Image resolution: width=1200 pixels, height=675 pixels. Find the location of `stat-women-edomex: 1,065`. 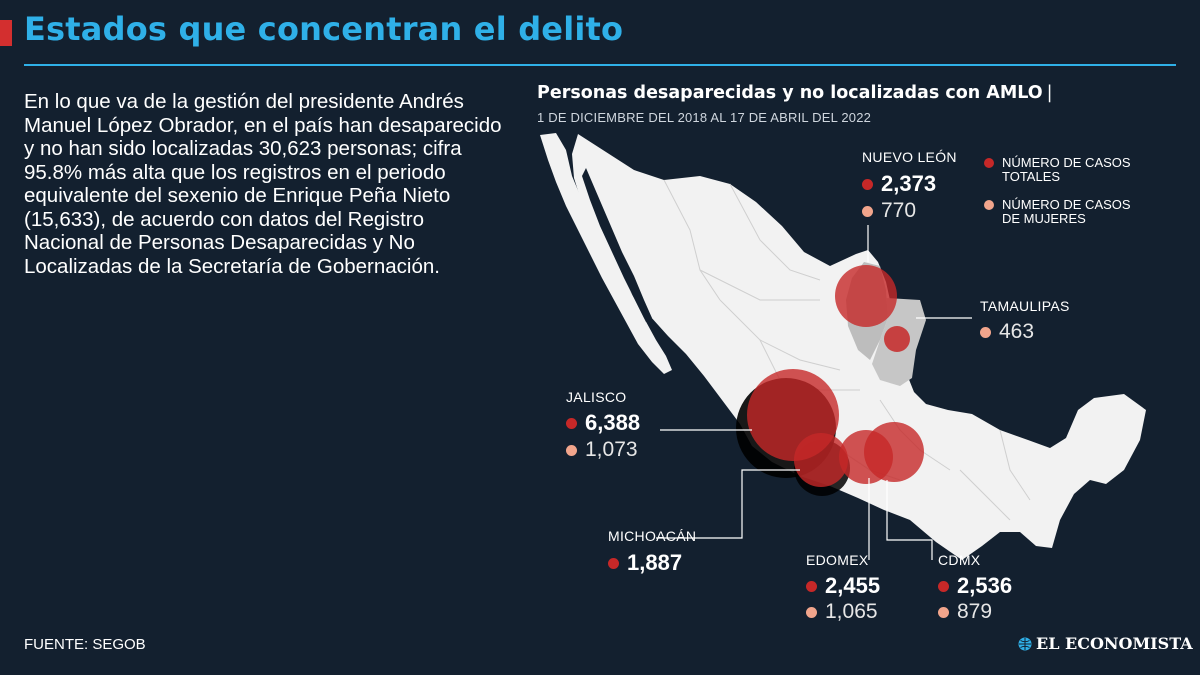

stat-women-edomex: 1,065 is located at coordinates (842, 612).